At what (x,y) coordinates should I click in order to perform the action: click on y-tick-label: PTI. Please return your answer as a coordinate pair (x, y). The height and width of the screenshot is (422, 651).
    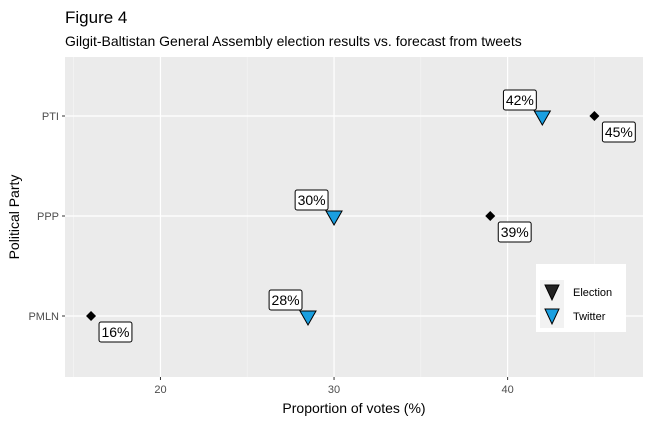
    Looking at the image, I should click on (50, 117).